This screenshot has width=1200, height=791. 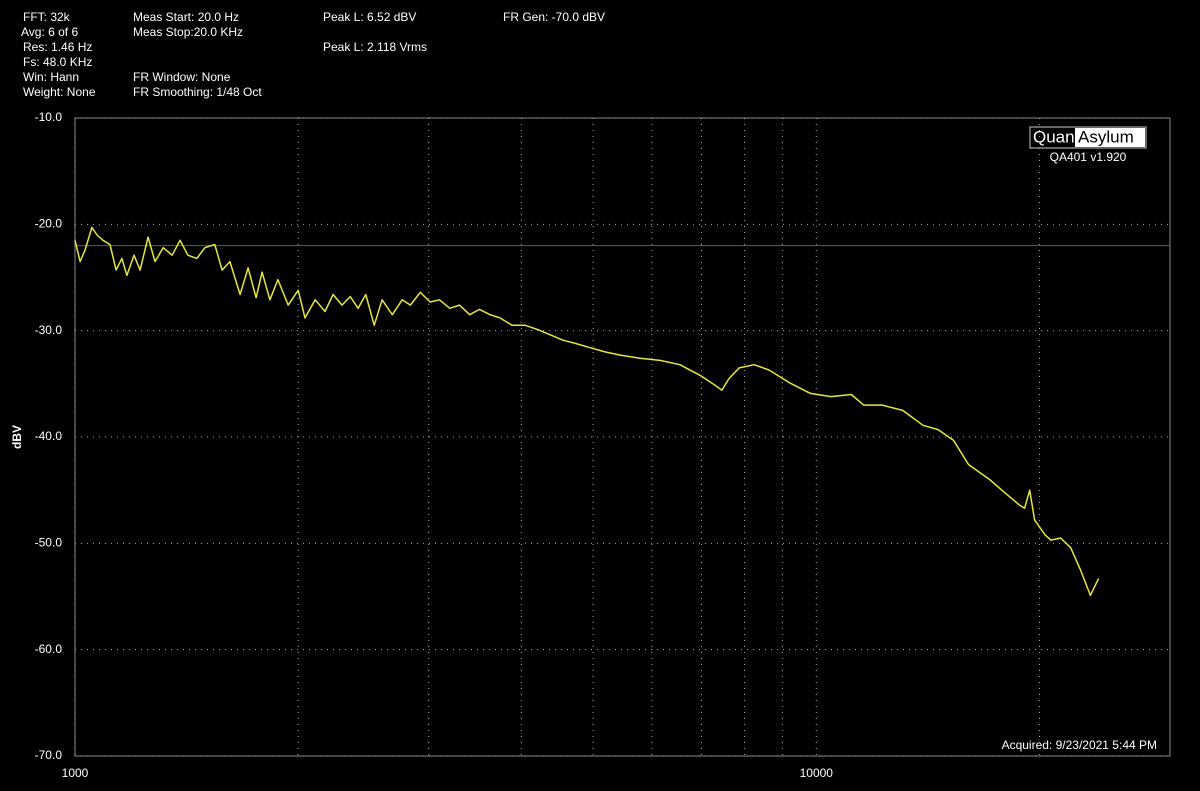 What do you see at coordinates (47, 17) in the screenshot?
I see `info: FFT: 32k` at bounding box center [47, 17].